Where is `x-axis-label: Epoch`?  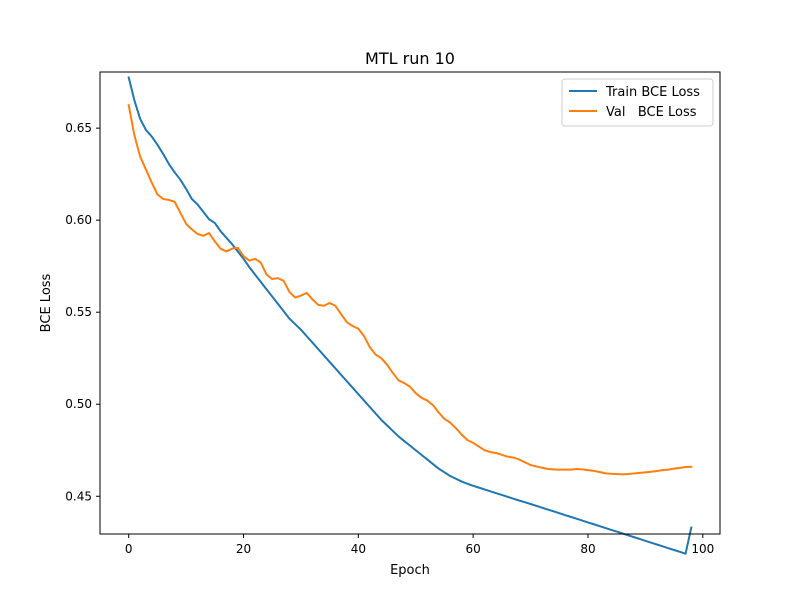 x-axis-label: Epoch is located at coordinates (410, 570).